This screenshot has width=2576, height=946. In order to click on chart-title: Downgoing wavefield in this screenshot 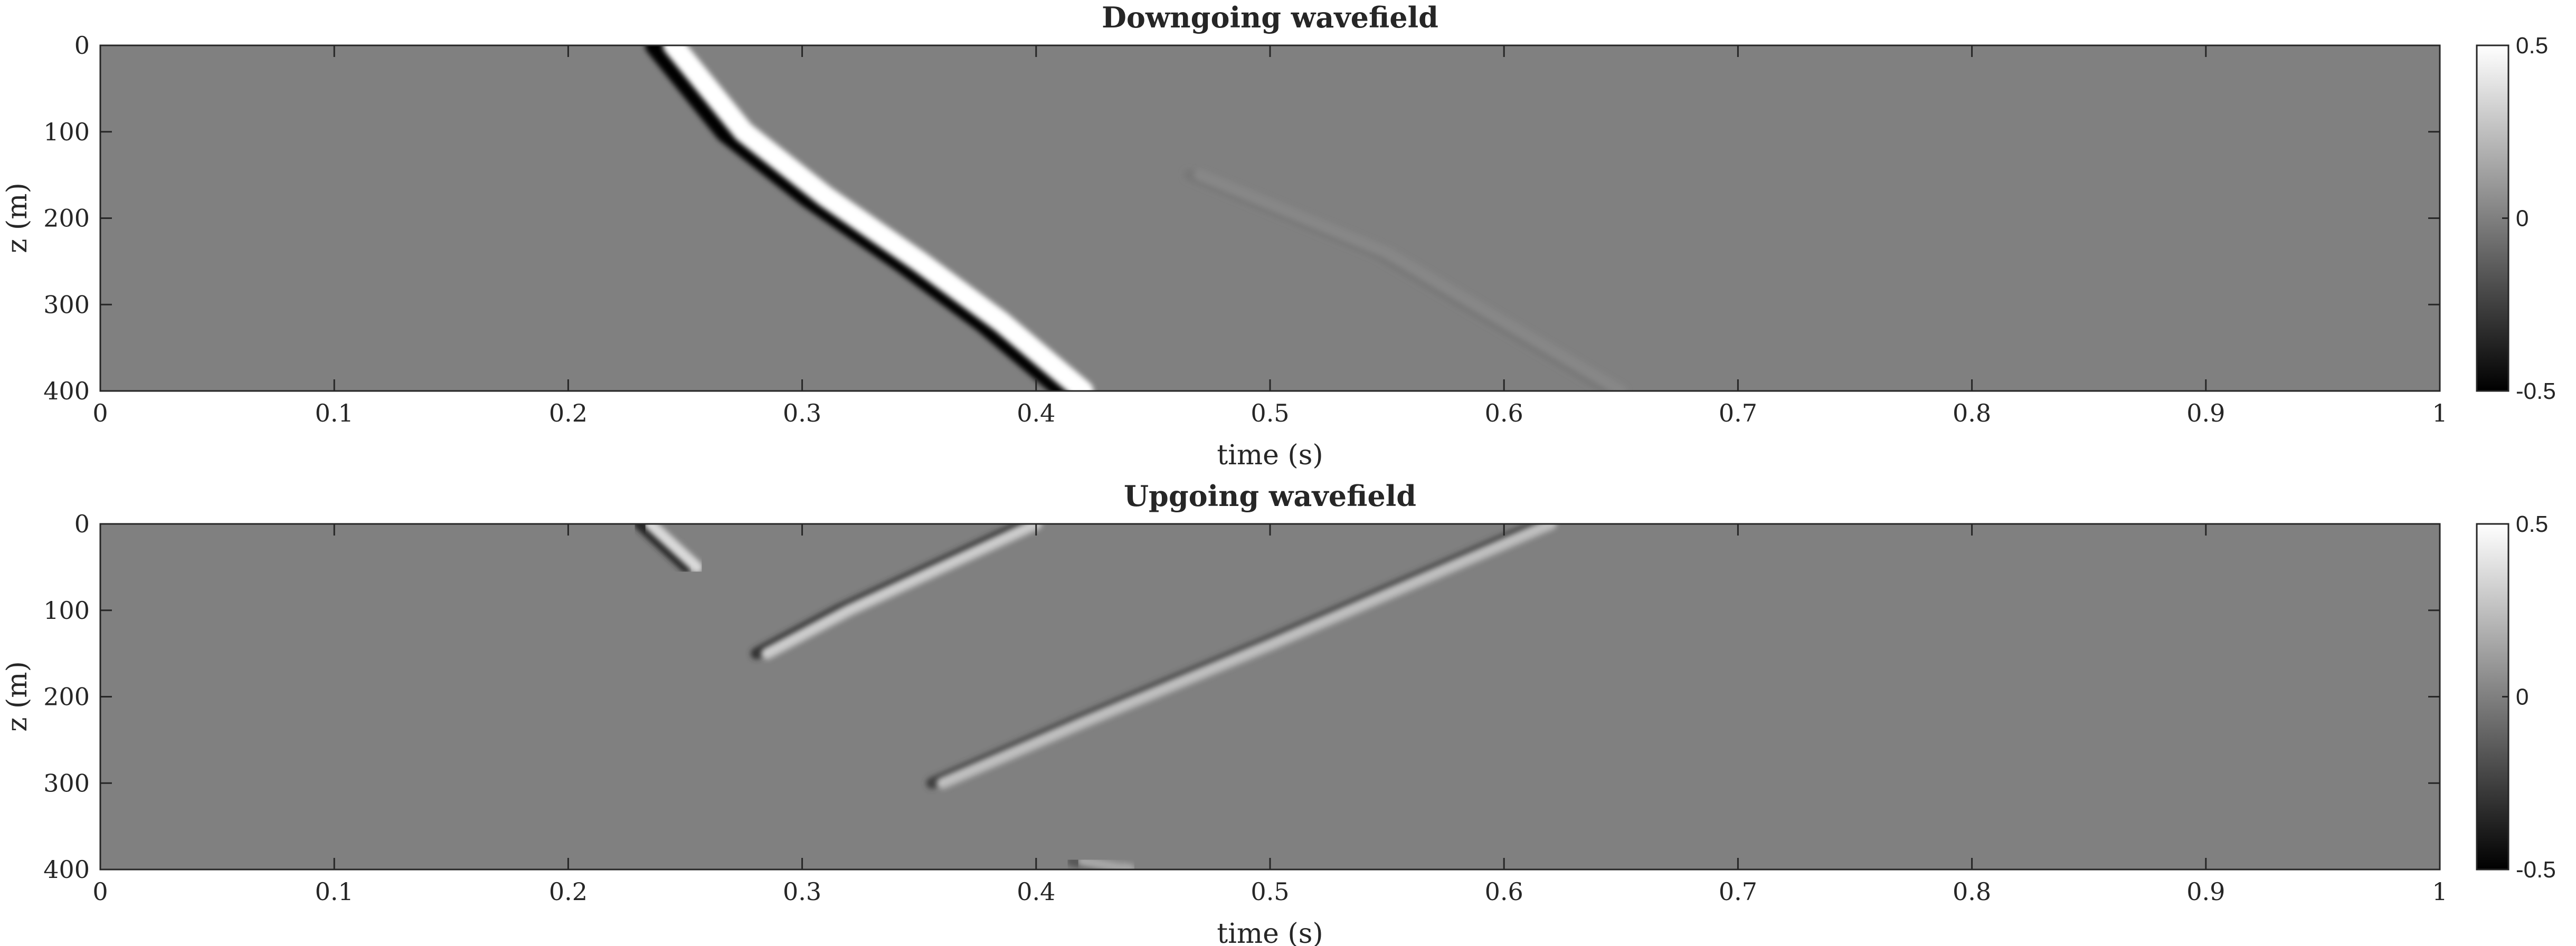, I will do `click(1270, 17)`.